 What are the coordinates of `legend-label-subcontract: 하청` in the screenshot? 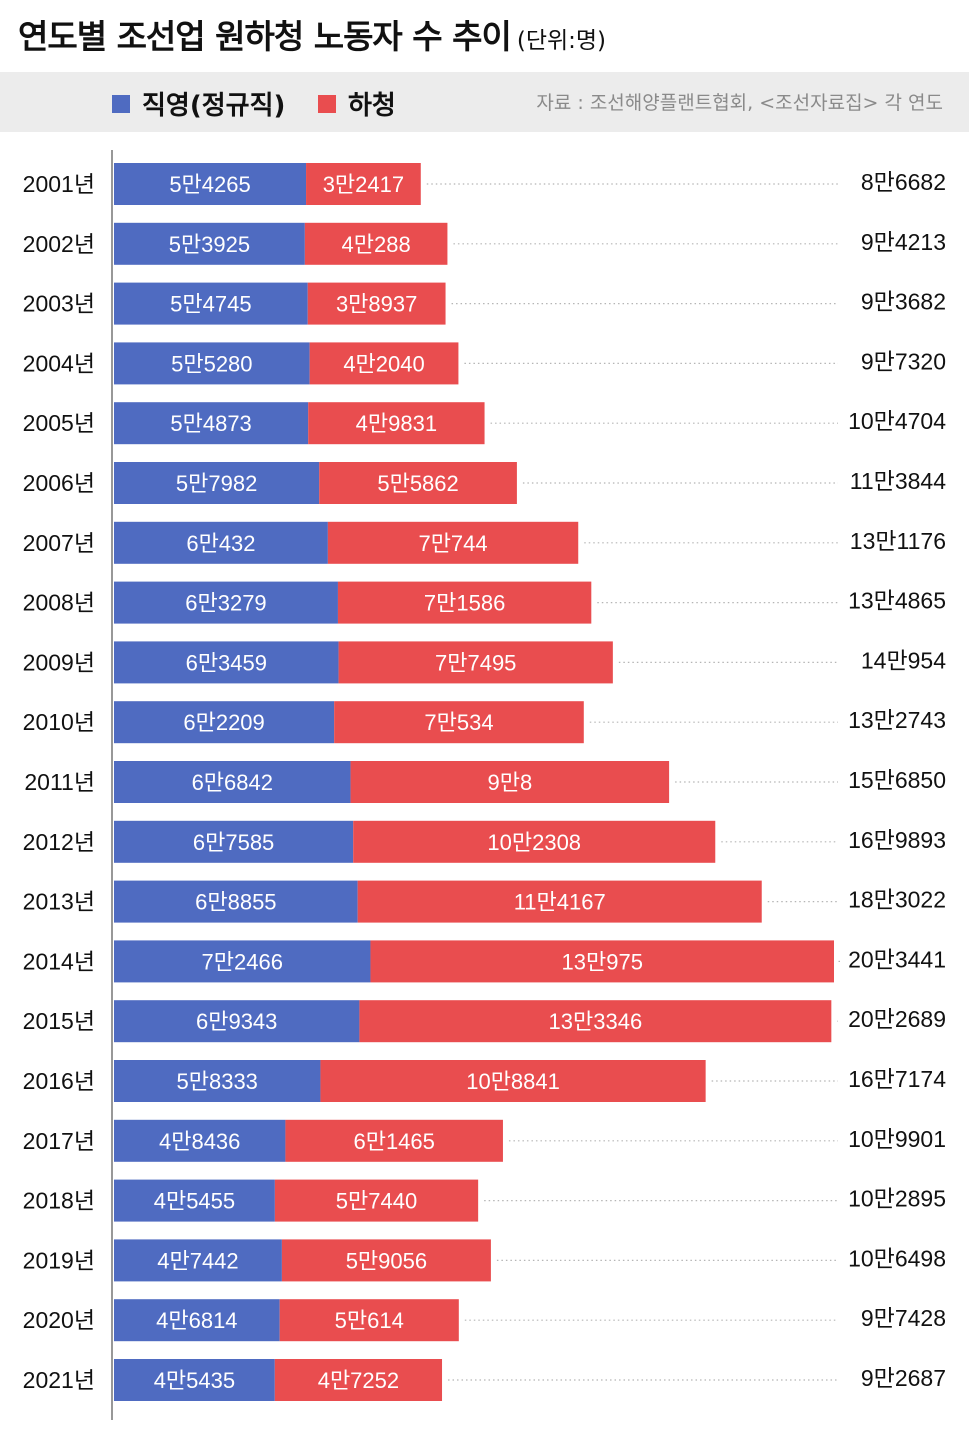 It's located at (372, 106).